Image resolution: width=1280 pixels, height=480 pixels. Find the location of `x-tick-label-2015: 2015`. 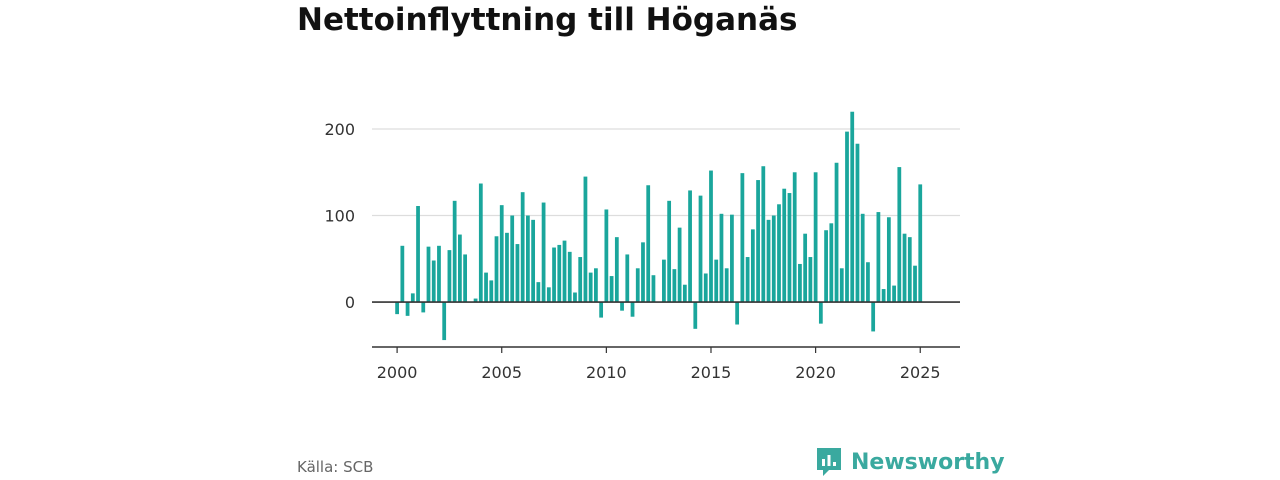

x-tick-label-2015: 2015 is located at coordinates (711, 372).